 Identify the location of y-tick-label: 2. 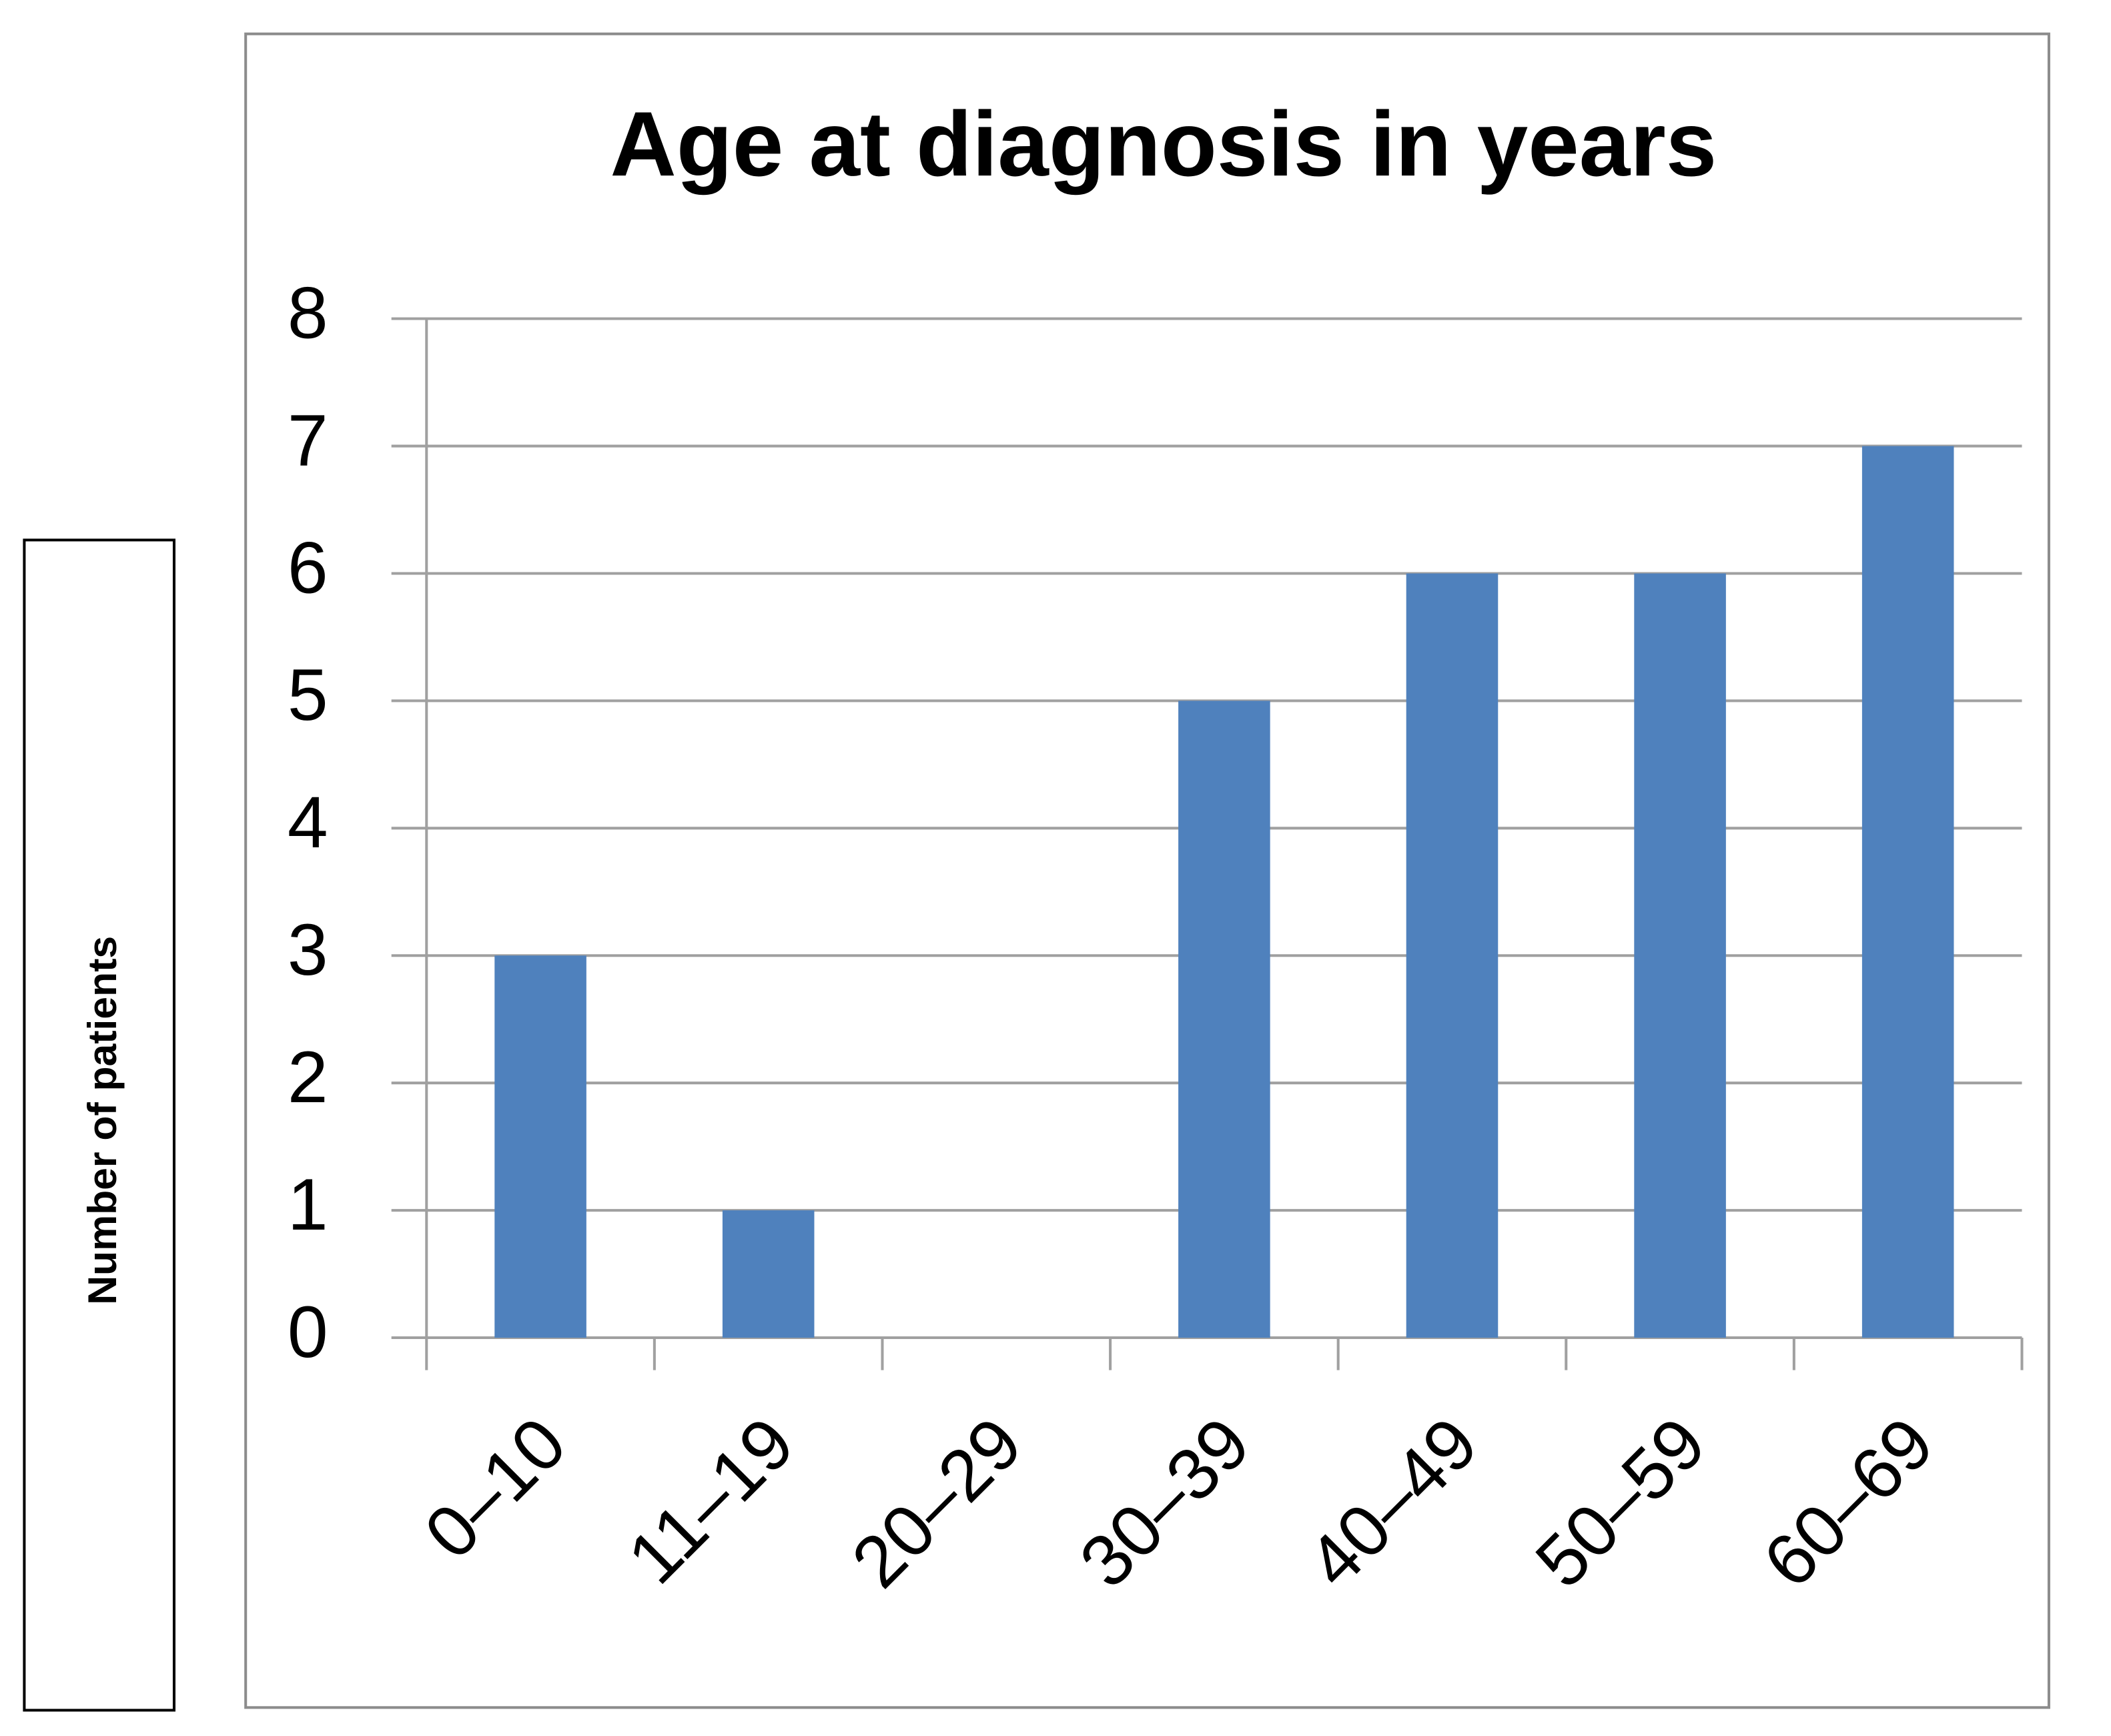
(308, 1077).